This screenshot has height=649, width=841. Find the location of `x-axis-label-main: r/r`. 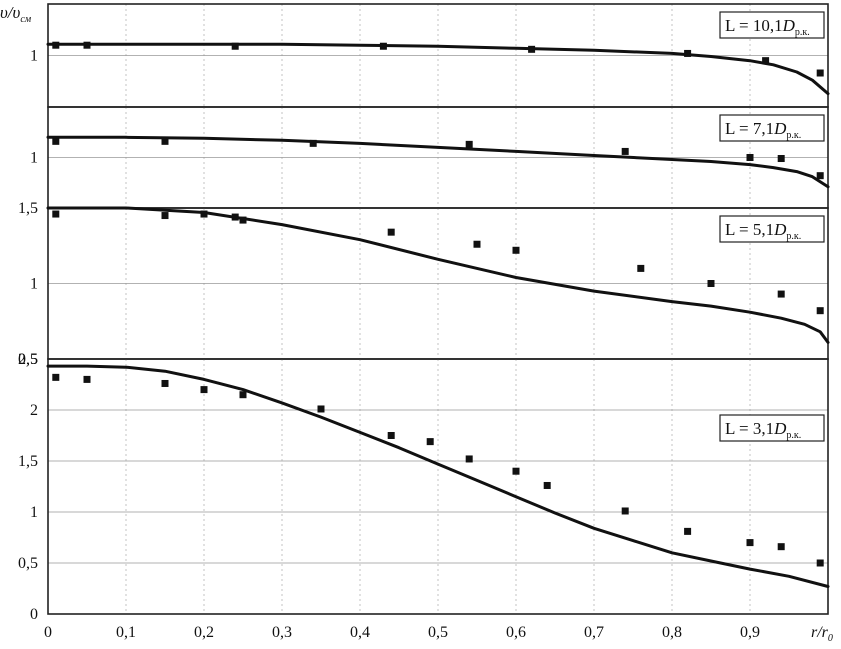

x-axis-label-main: r/r is located at coordinates (820, 632).